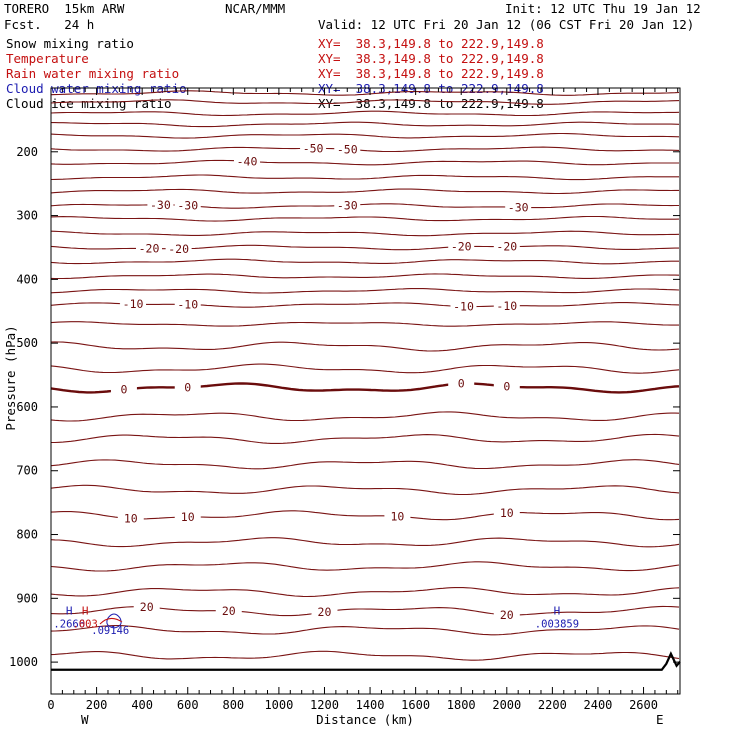 The image size is (740, 740). I want to click on y-tick-label: 500, so click(27, 343).